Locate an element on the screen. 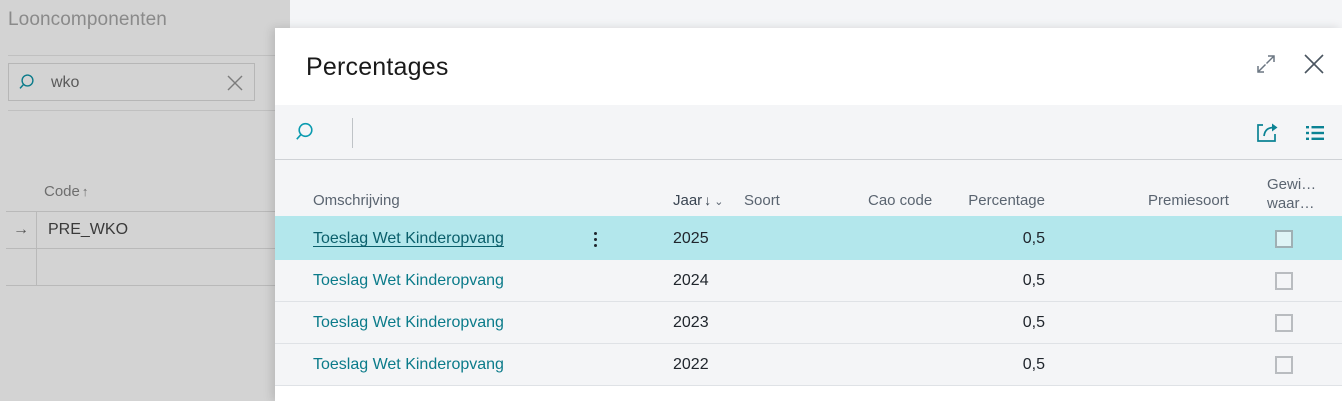 The height and width of the screenshot is (401, 1342). column-header-percentage: Percentage is located at coordinates (1006, 200).